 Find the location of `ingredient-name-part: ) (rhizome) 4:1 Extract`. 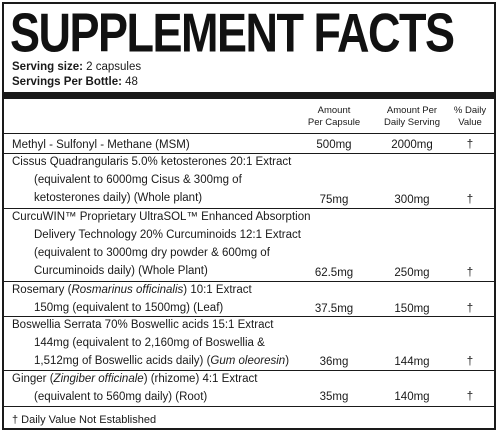

ingredient-name-part: ) (rhizome) 4:1 Extract is located at coordinates (200, 379).